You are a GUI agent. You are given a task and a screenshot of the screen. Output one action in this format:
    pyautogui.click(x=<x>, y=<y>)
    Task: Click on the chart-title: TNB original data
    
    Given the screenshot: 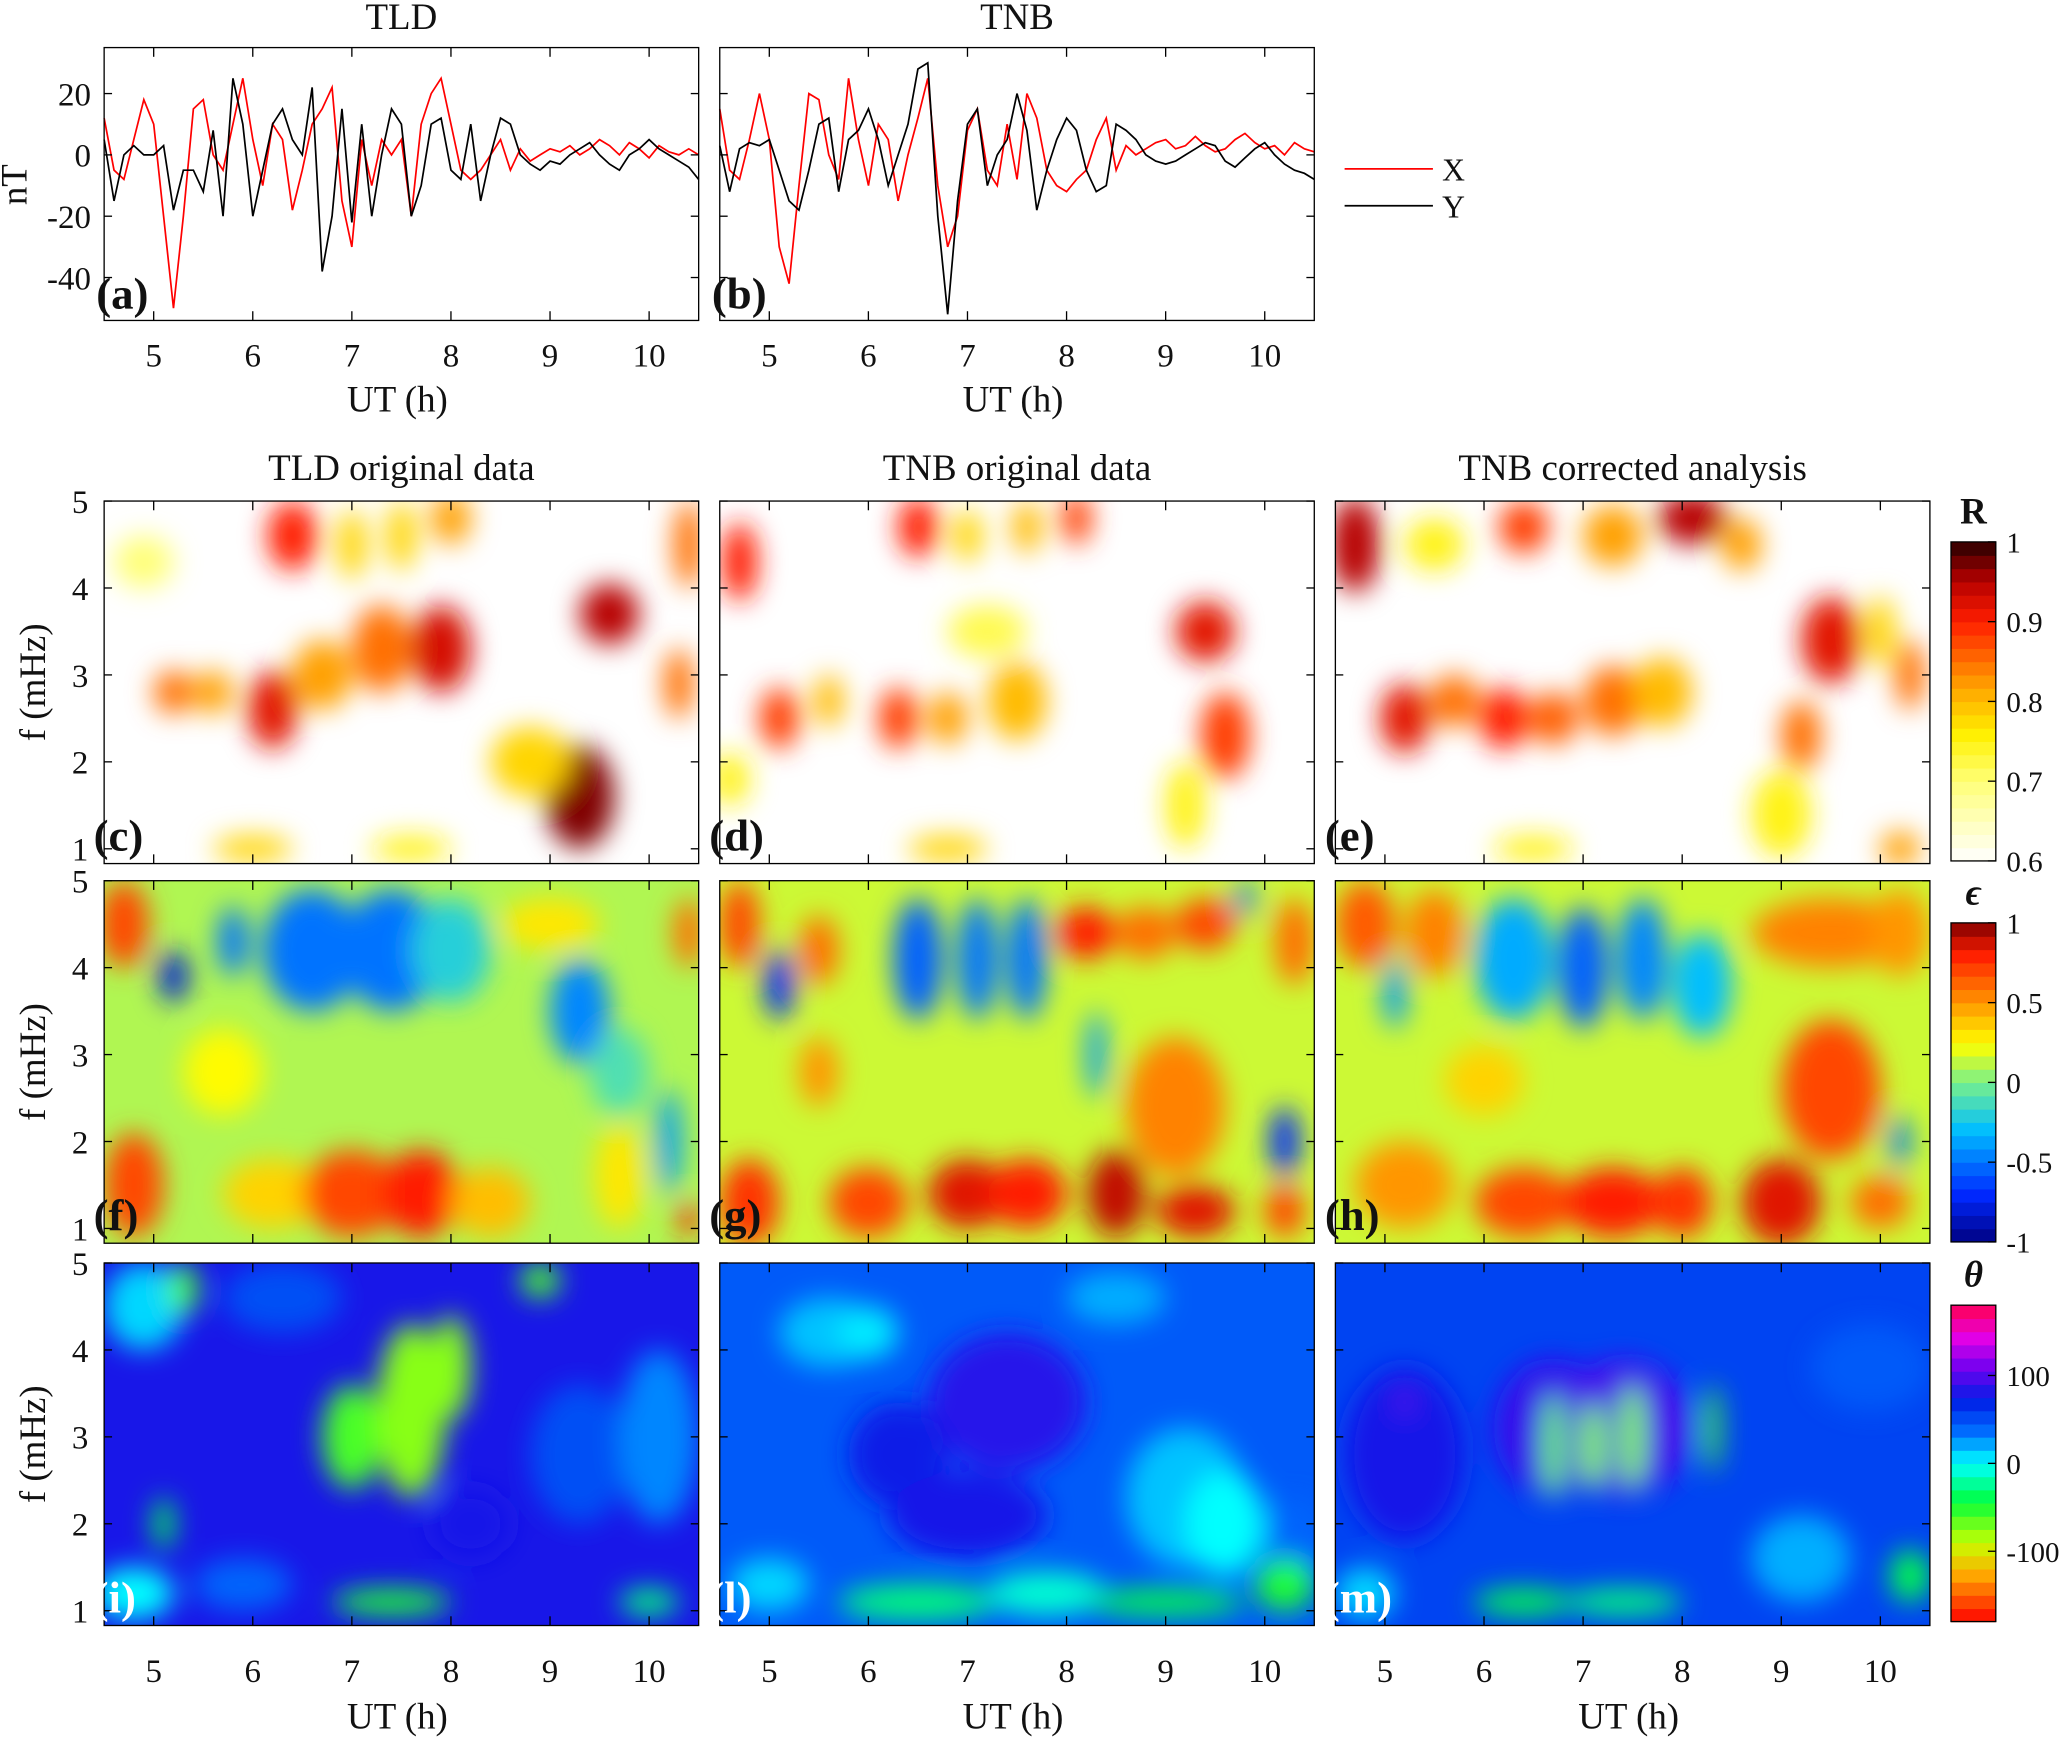 What is the action you would take?
    pyautogui.click(x=1017, y=467)
    